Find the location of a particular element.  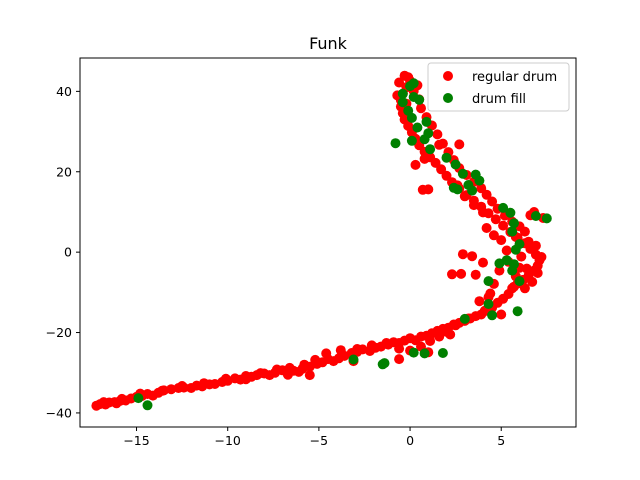

x-tick-label: −5 is located at coordinates (319, 440).